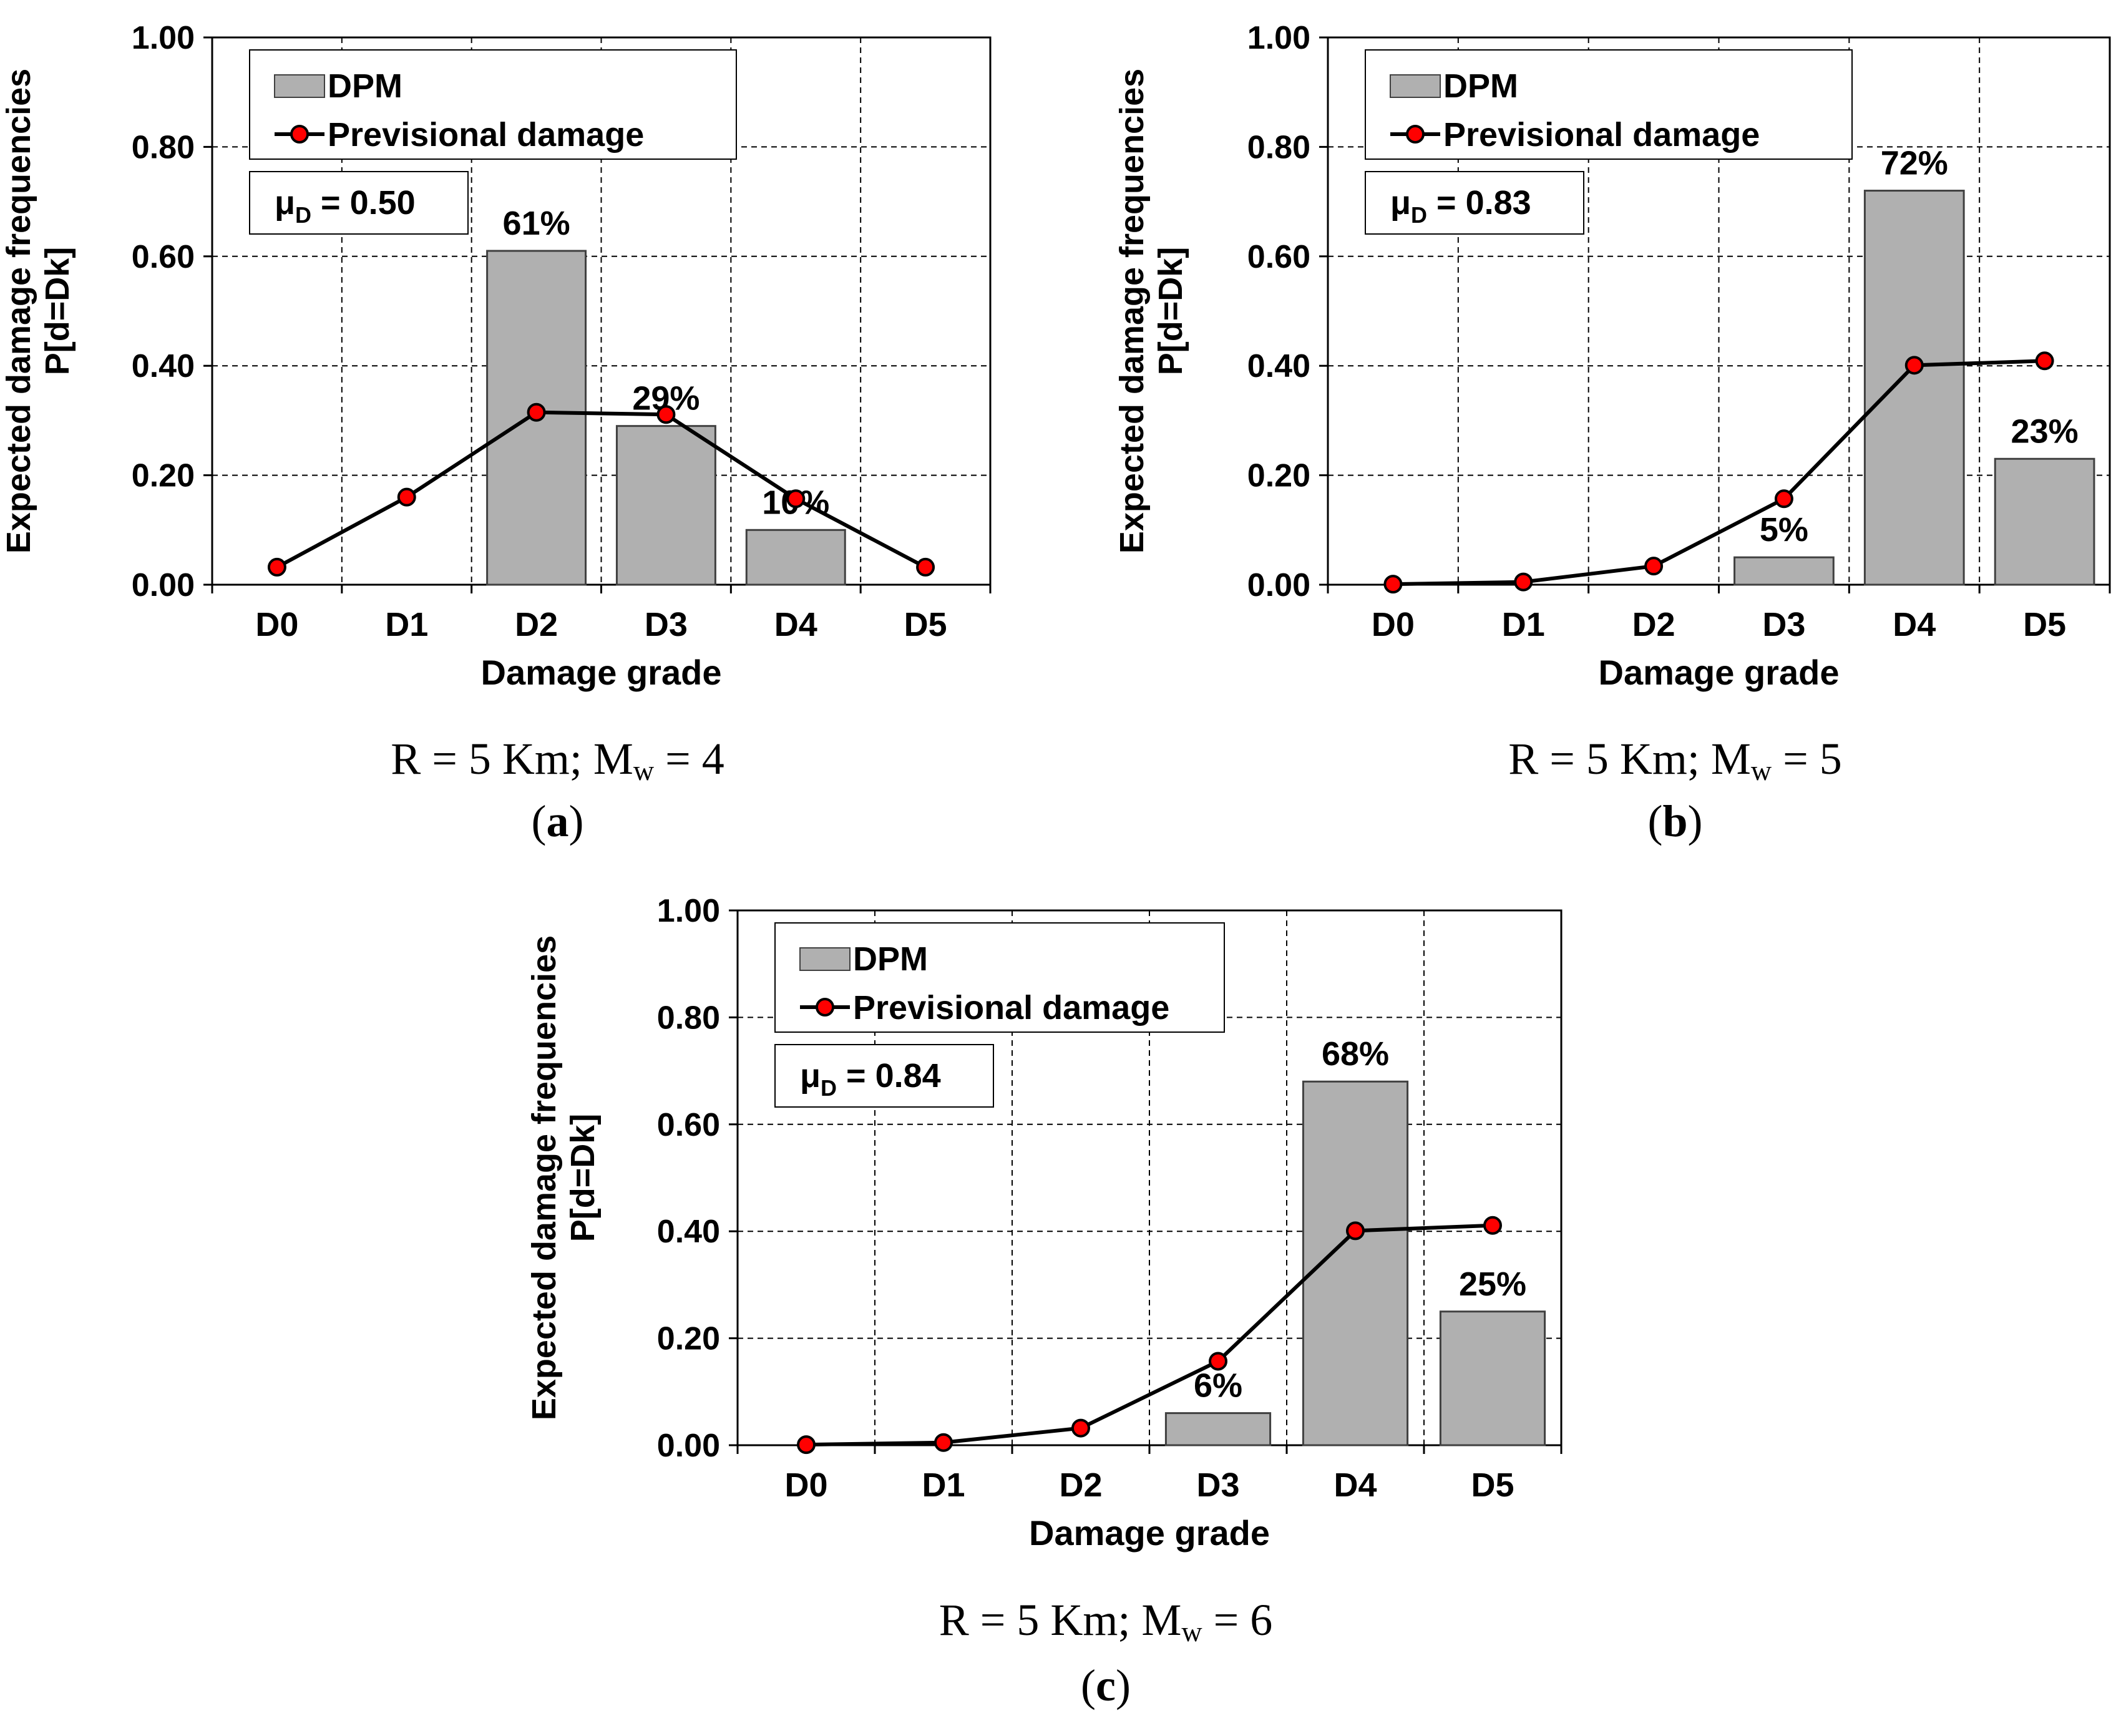  I want to click on panel-label: (a), so click(558, 821).